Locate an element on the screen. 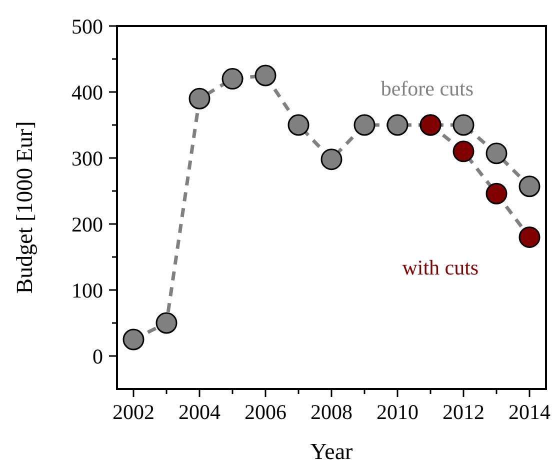  y-axis-title: Budget [1000 Eur] is located at coordinates (24, 207).